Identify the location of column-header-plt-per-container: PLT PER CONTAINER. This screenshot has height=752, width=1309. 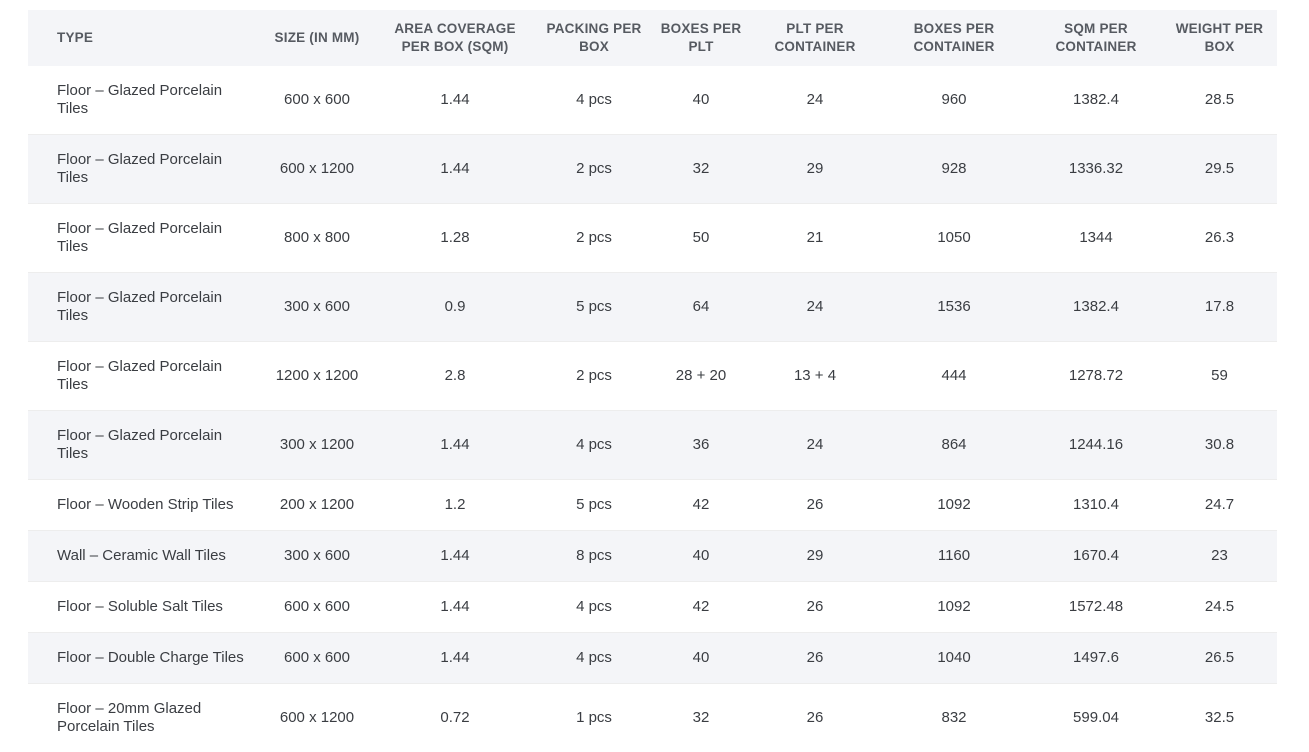
(815, 38).